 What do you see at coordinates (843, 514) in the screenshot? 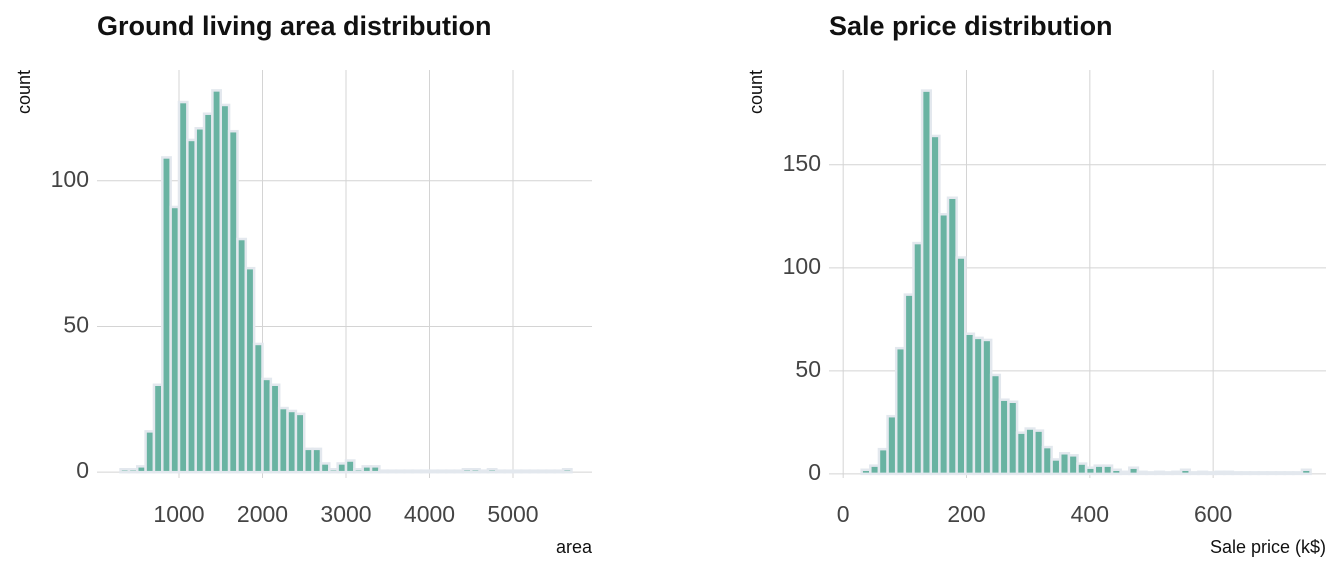
I see `x-tick-label: 0` at bounding box center [843, 514].